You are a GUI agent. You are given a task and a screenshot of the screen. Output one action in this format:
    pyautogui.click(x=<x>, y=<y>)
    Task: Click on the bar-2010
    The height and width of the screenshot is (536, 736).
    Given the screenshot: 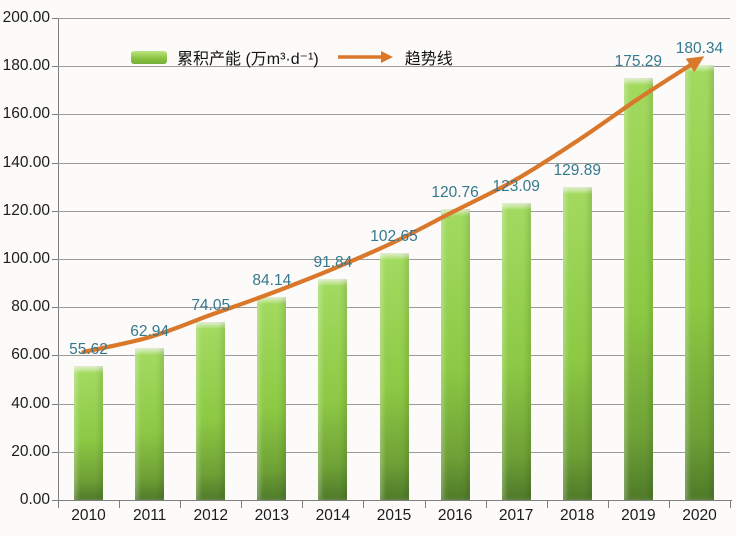 What is the action you would take?
    pyautogui.click(x=89, y=432)
    